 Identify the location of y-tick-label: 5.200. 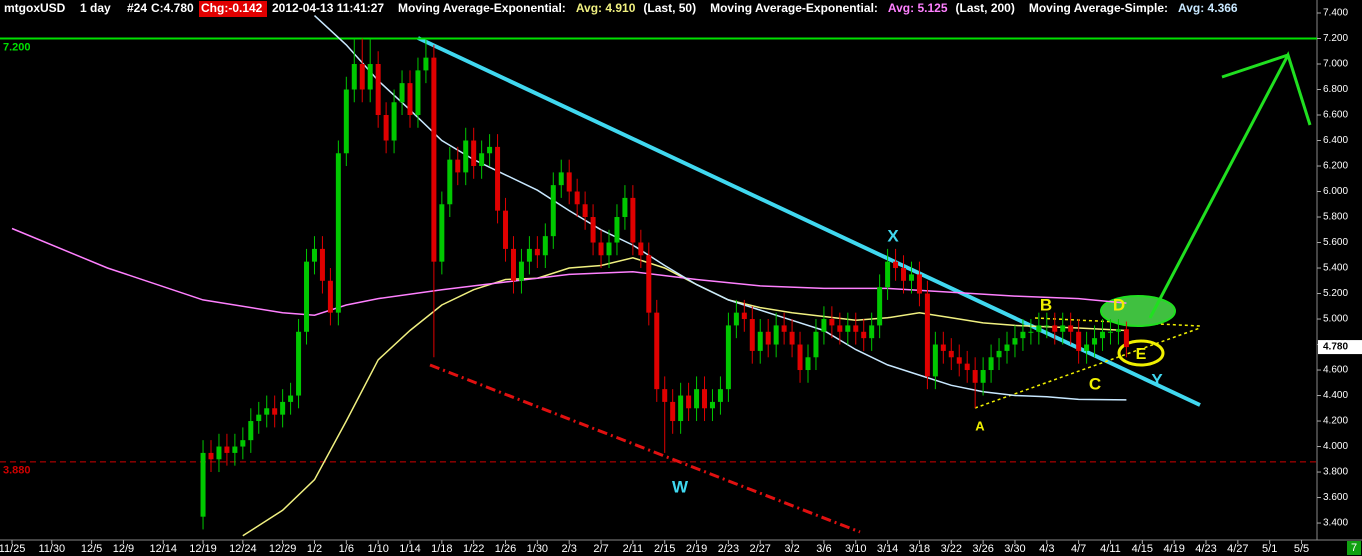
(1335, 293).